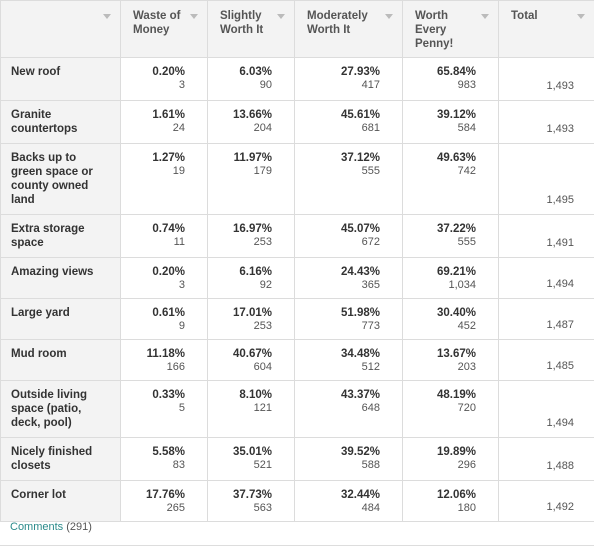  I want to click on percent: 45.07%, so click(360, 229).